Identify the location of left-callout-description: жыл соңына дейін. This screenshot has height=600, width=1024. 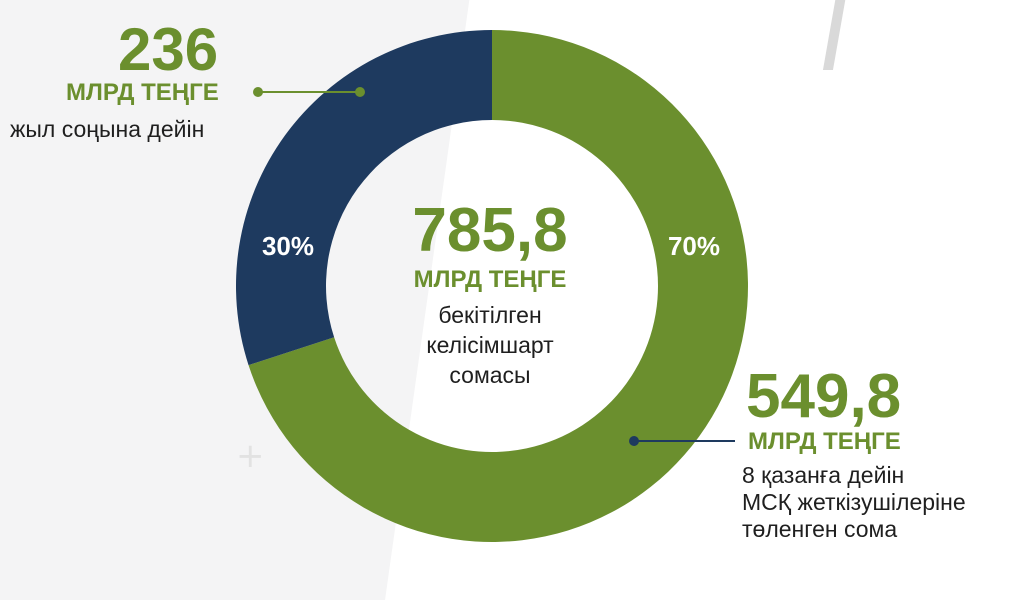
(107, 129).